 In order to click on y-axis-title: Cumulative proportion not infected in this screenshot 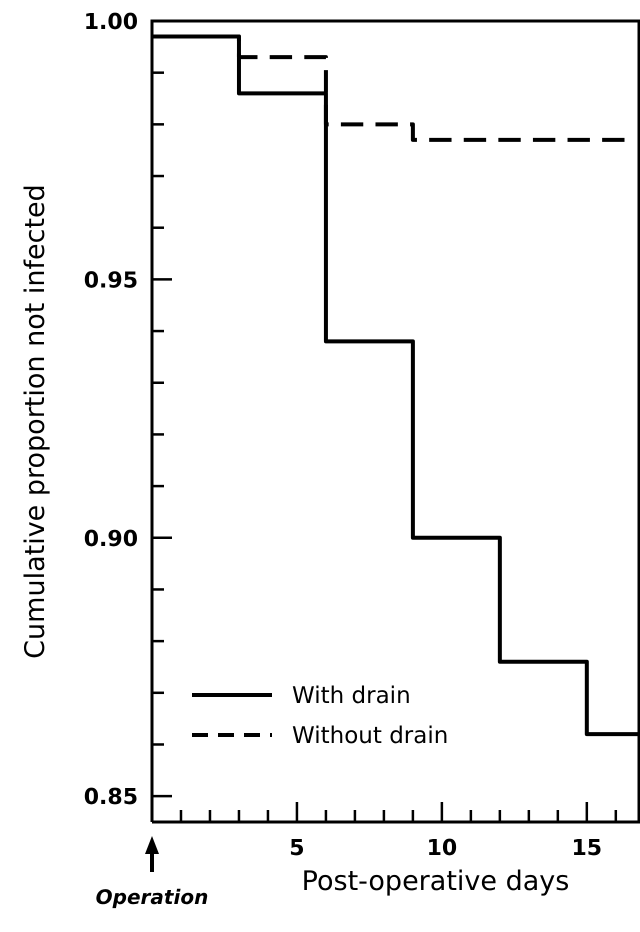, I will do `click(35, 421)`.